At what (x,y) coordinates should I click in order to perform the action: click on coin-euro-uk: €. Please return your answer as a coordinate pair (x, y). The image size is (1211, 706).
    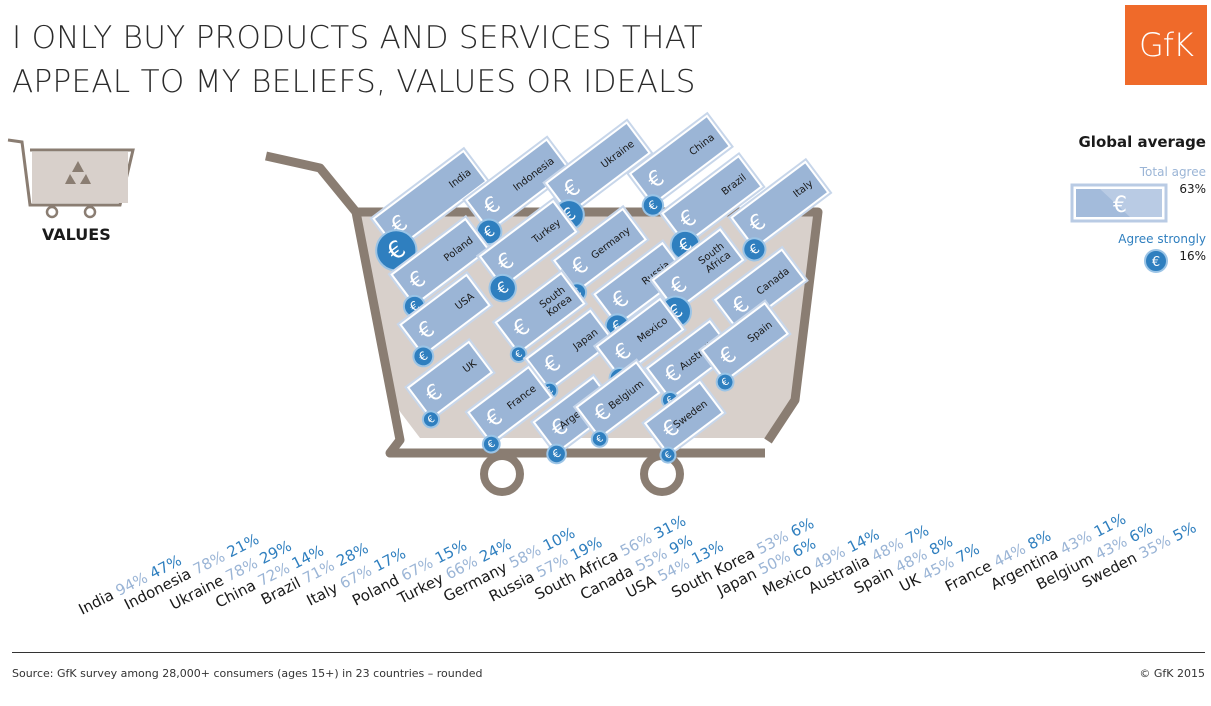
    Looking at the image, I should click on (432, 420).